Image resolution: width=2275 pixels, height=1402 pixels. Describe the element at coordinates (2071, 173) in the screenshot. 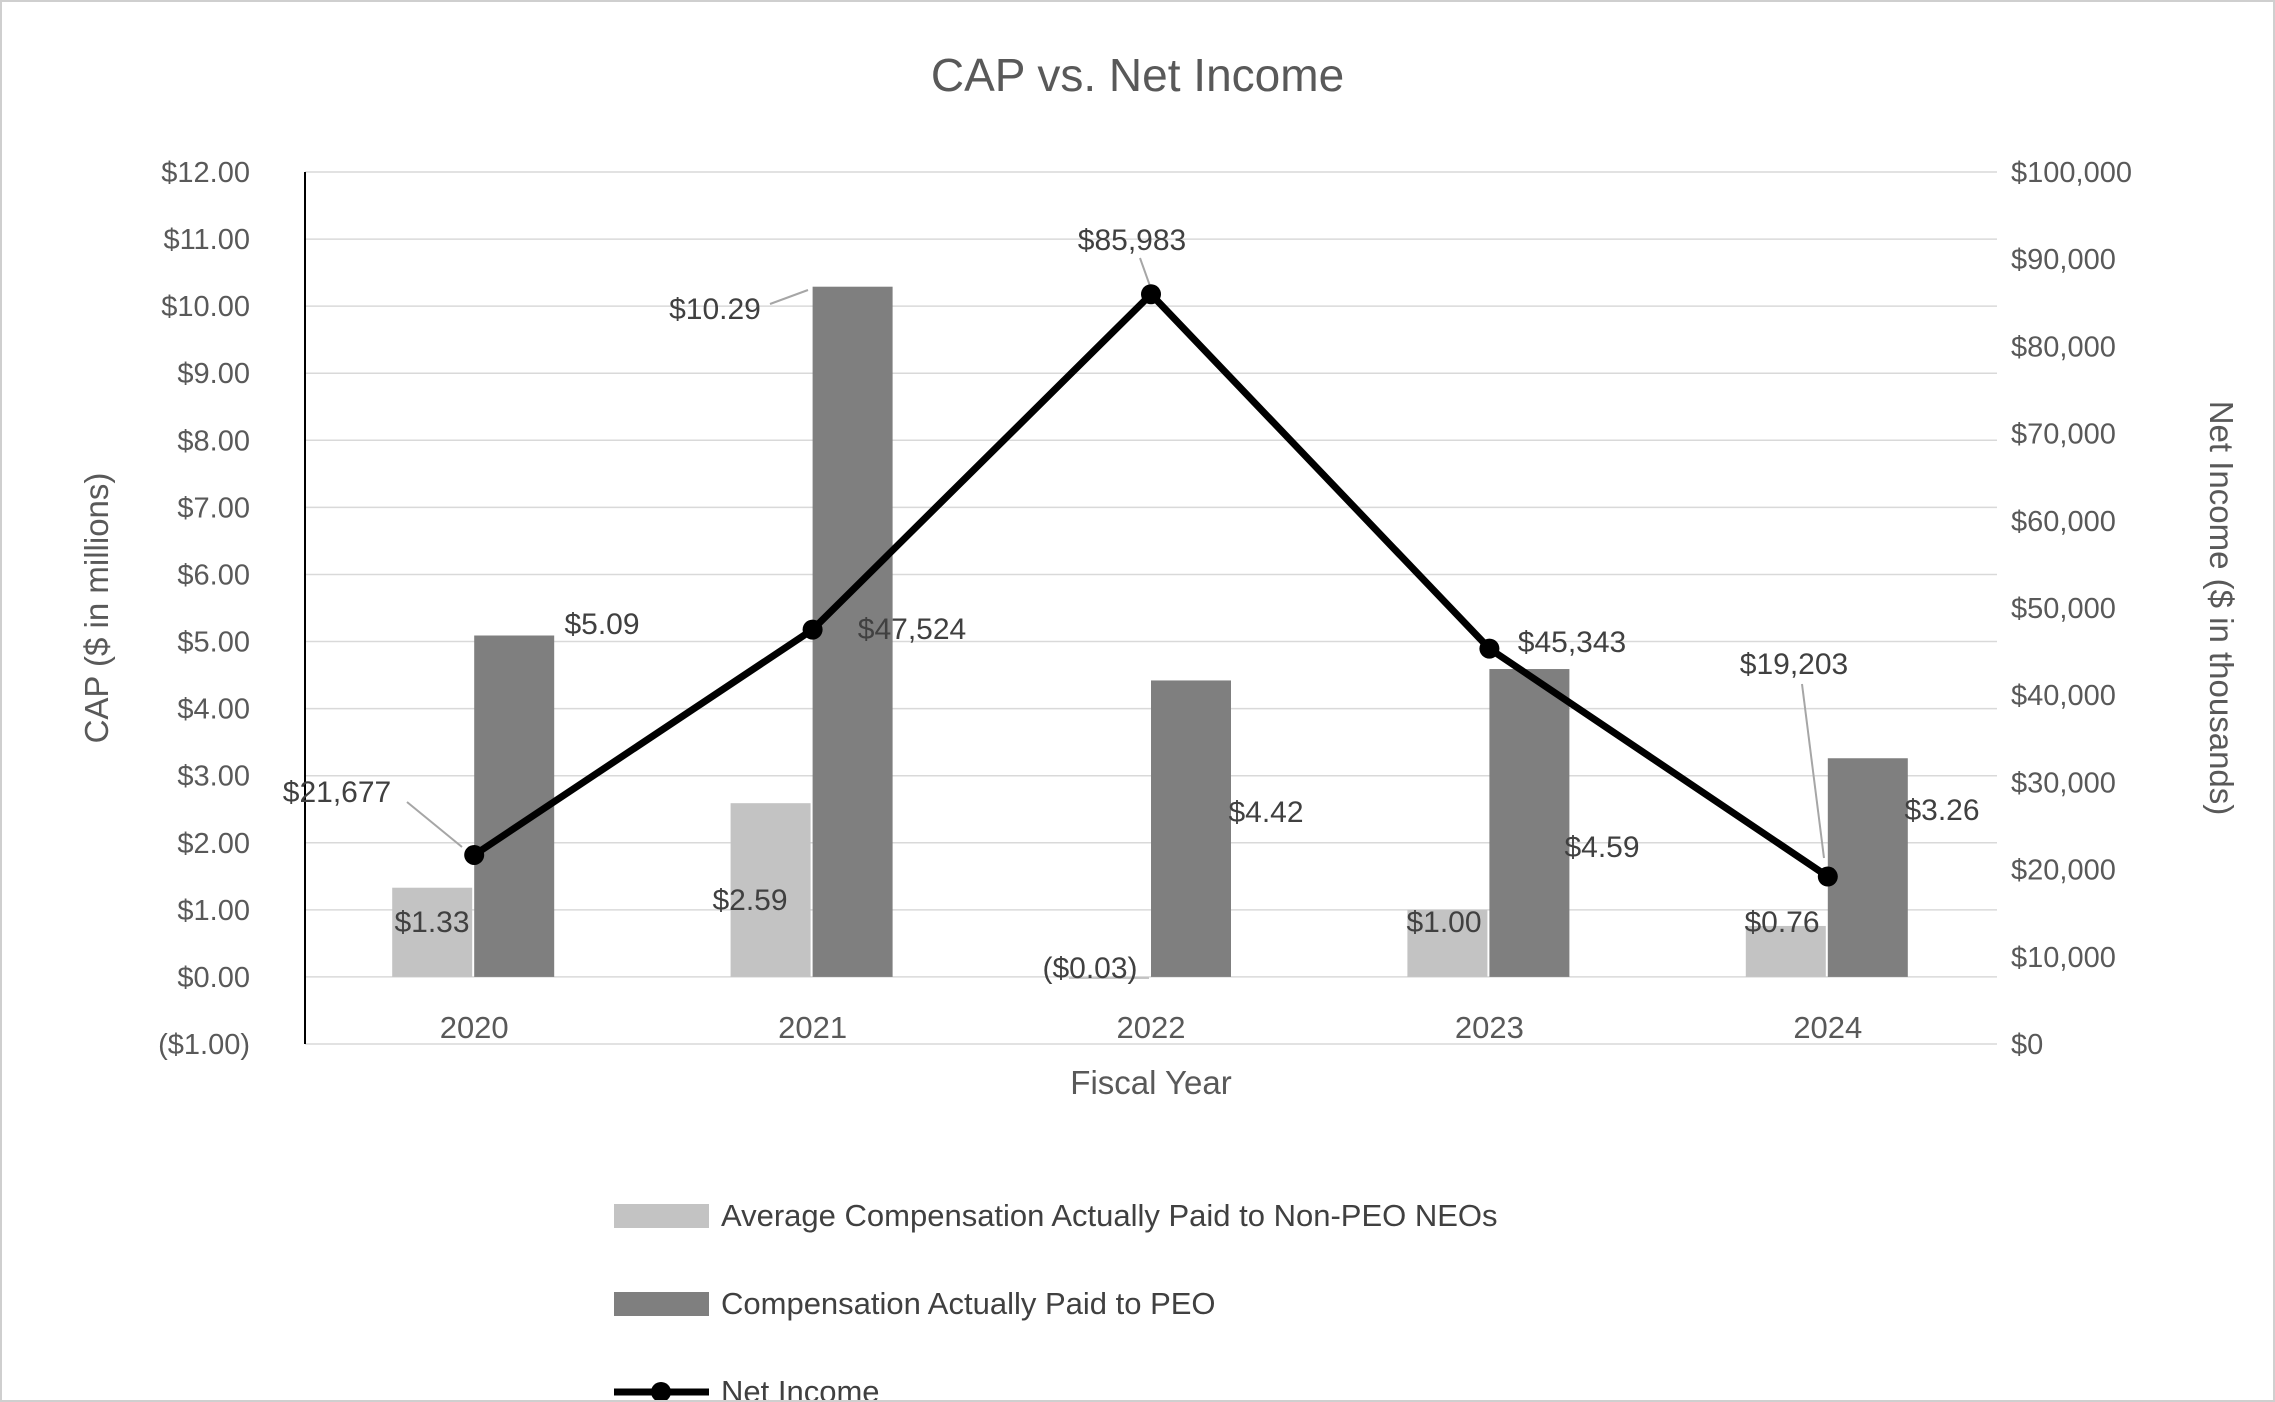

I see `right-axis-tick-label: $100,000` at that location.